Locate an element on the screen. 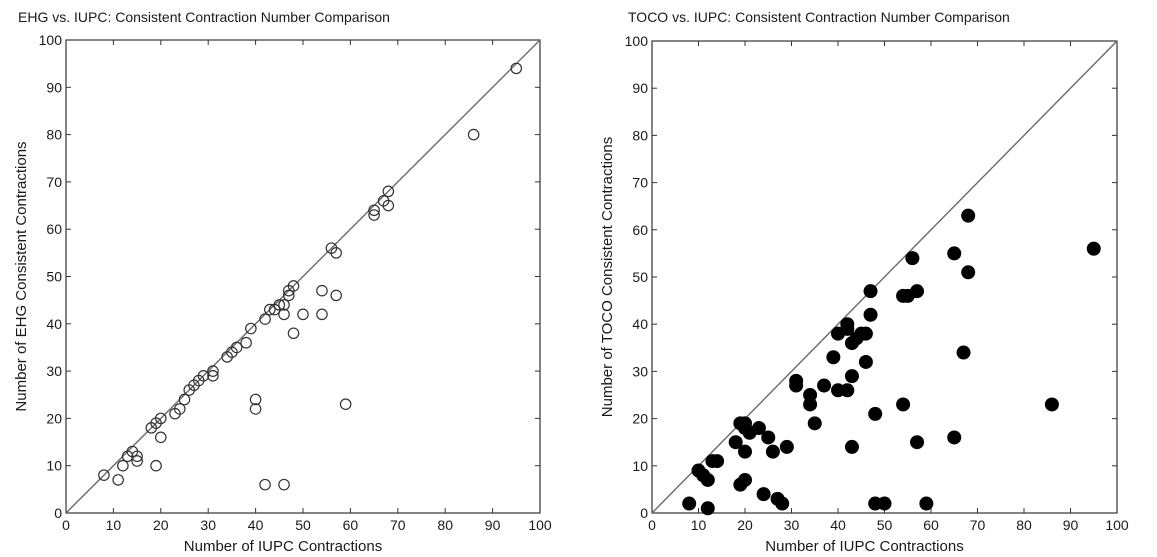 This screenshot has width=1157, height=557. ehg-y-tick-label: 100 is located at coordinates (51, 40).